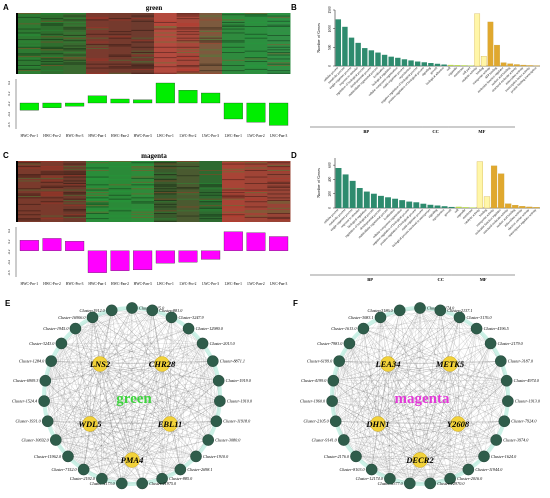 Image resolution: width=550 pixels, height=498 pixels. Describe the element at coordinates (188, 136) in the screenshot. I see `sample-label: LWC-Pro-2` at that location.